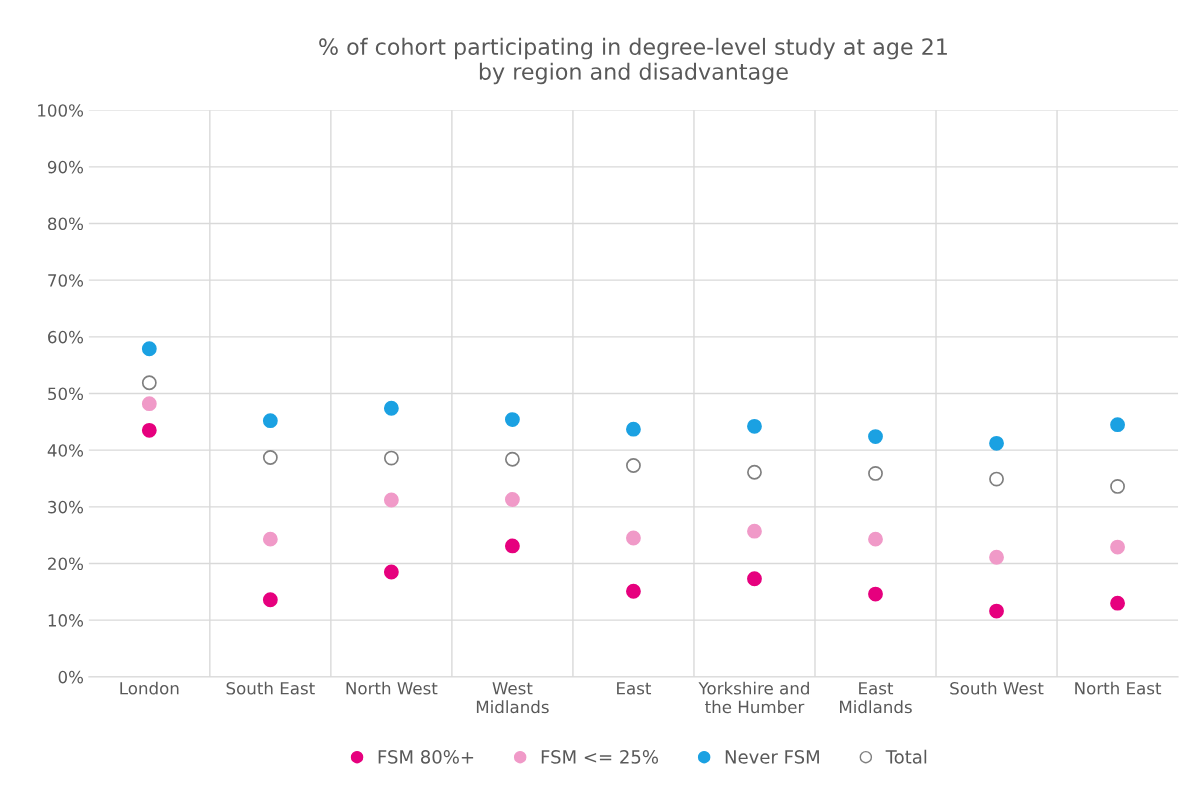  I want to click on x-tick-label: North West, so click(392, 688).